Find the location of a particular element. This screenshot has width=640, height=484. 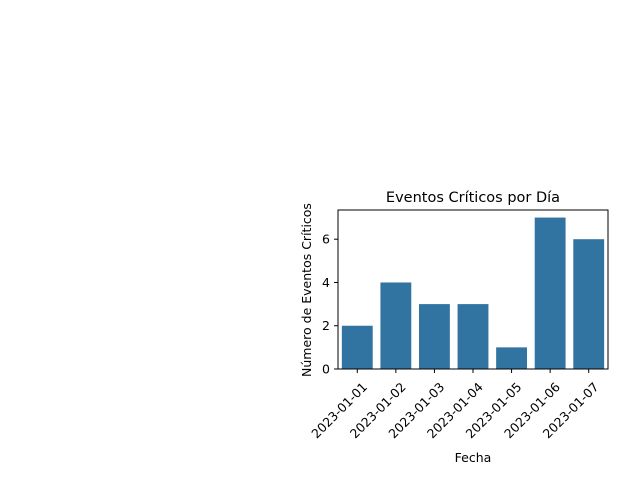

x-axis-label: Fecha is located at coordinates (473, 457).